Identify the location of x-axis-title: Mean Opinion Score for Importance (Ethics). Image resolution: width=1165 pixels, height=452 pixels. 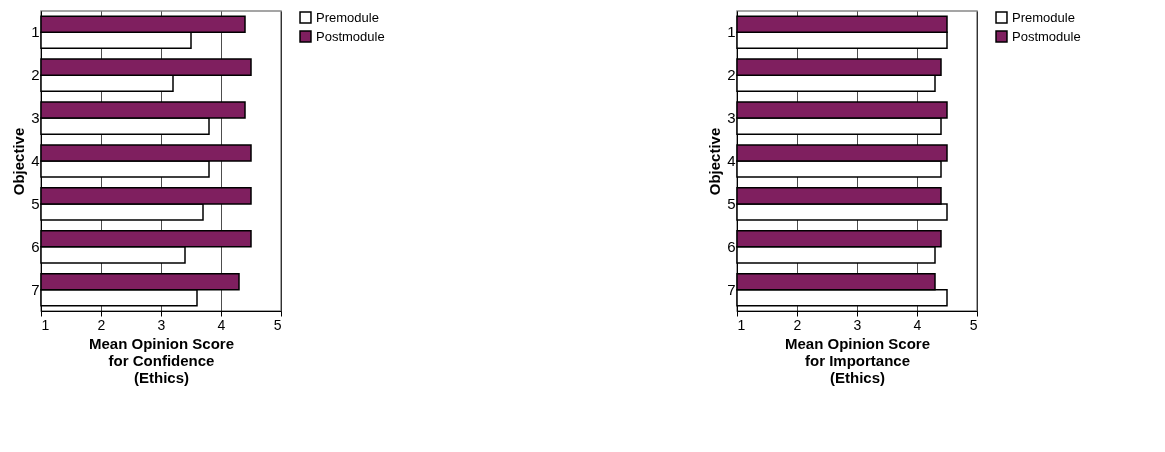
(857, 360).